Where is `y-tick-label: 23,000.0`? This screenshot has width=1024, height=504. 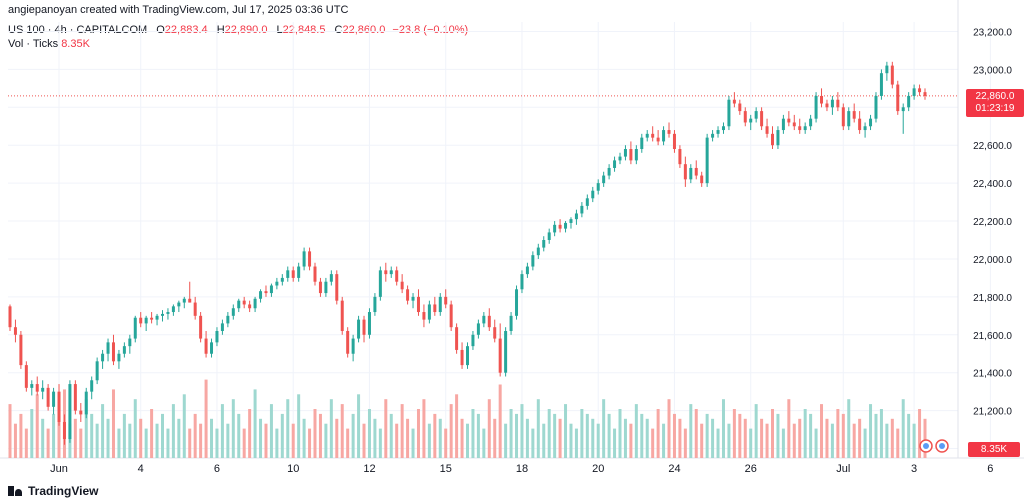
y-tick-label: 23,000.0 is located at coordinates (992, 70).